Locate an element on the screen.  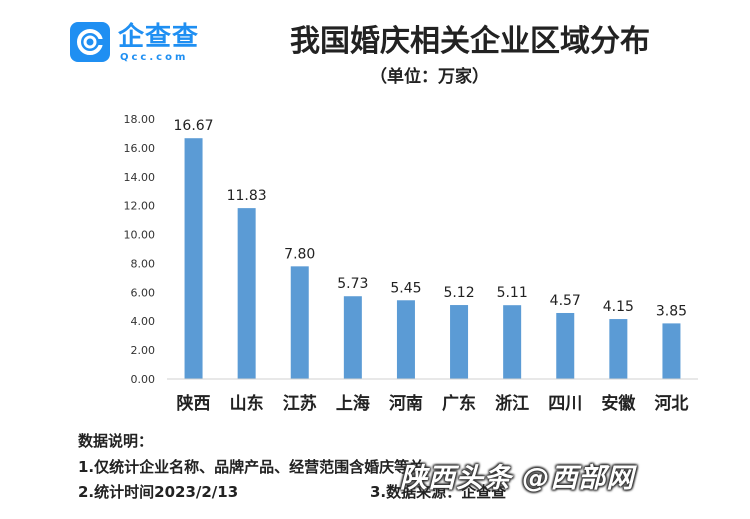
x-tick-label: 广东 is located at coordinates (459, 403).